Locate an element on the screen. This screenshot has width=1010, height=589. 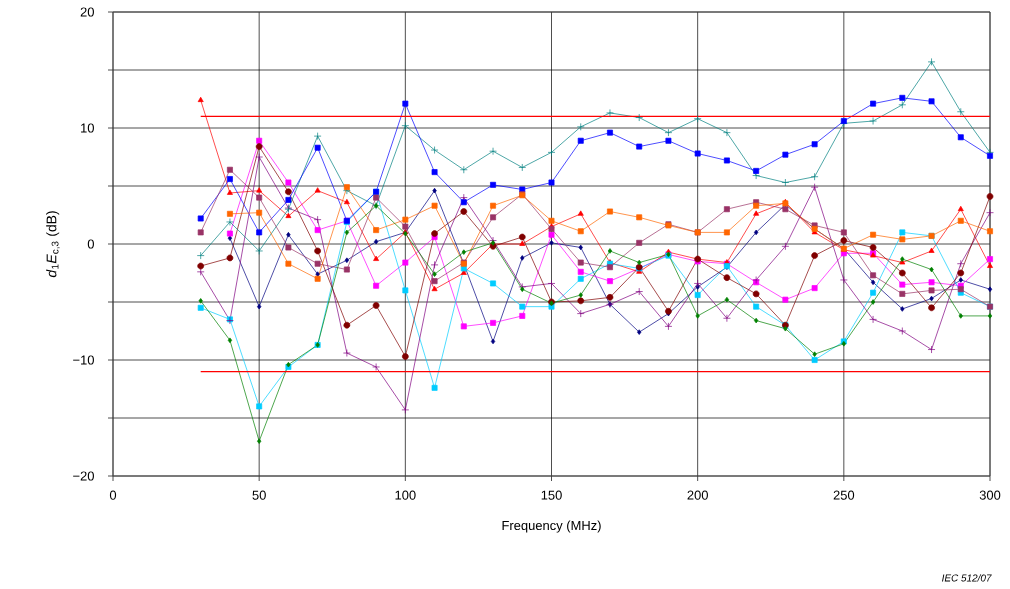
x-tick-label: 150 is located at coordinates (551, 495).